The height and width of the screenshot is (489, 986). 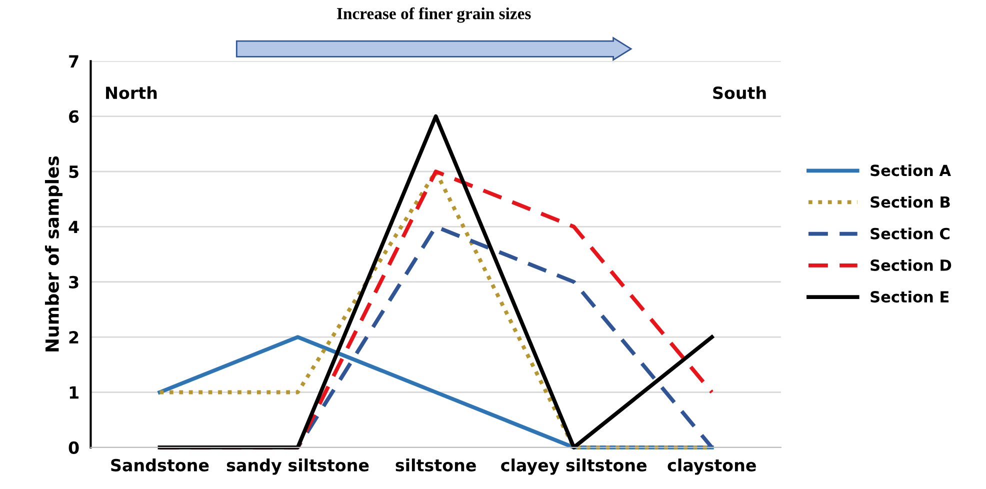 I want to click on x-tick-label: clayey siltstone, so click(x=574, y=466).